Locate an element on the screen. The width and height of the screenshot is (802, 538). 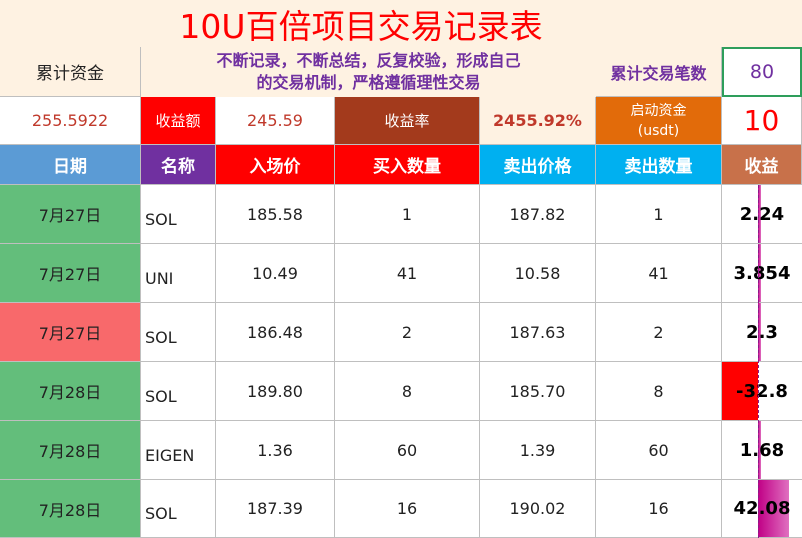
buy-quantity-cell: 41 is located at coordinates (407, 273).